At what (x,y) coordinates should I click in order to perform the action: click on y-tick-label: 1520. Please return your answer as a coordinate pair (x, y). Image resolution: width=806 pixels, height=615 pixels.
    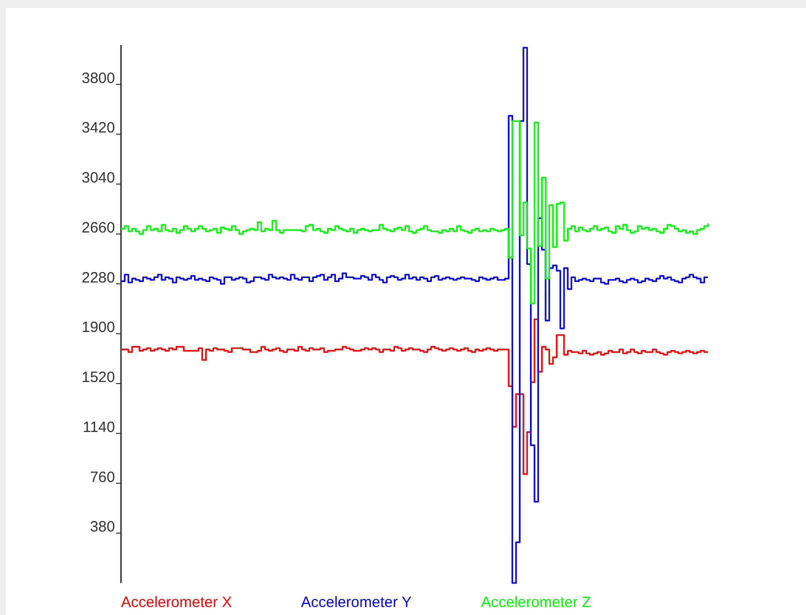
    Looking at the image, I should click on (98, 377).